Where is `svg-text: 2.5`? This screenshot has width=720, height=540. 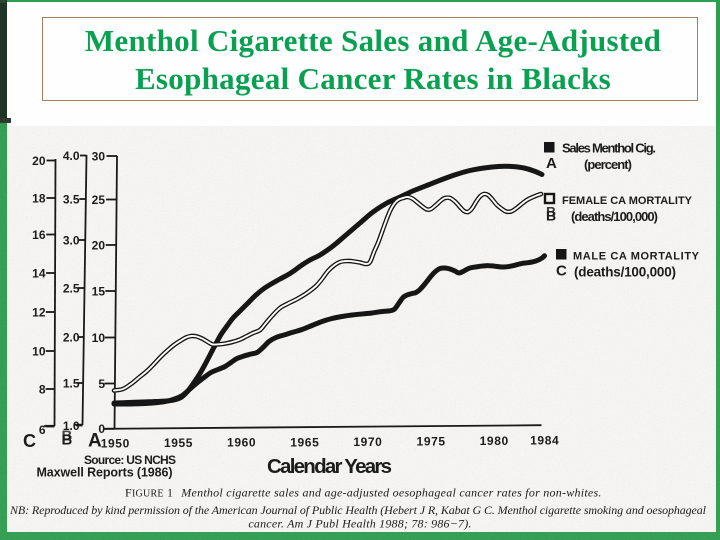
svg-text: 2.5 is located at coordinates (71, 288).